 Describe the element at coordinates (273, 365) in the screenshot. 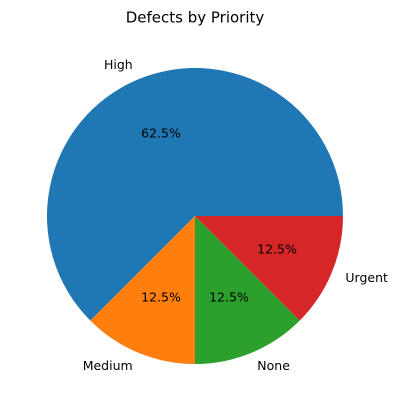

I see `slice-label: None` at that location.